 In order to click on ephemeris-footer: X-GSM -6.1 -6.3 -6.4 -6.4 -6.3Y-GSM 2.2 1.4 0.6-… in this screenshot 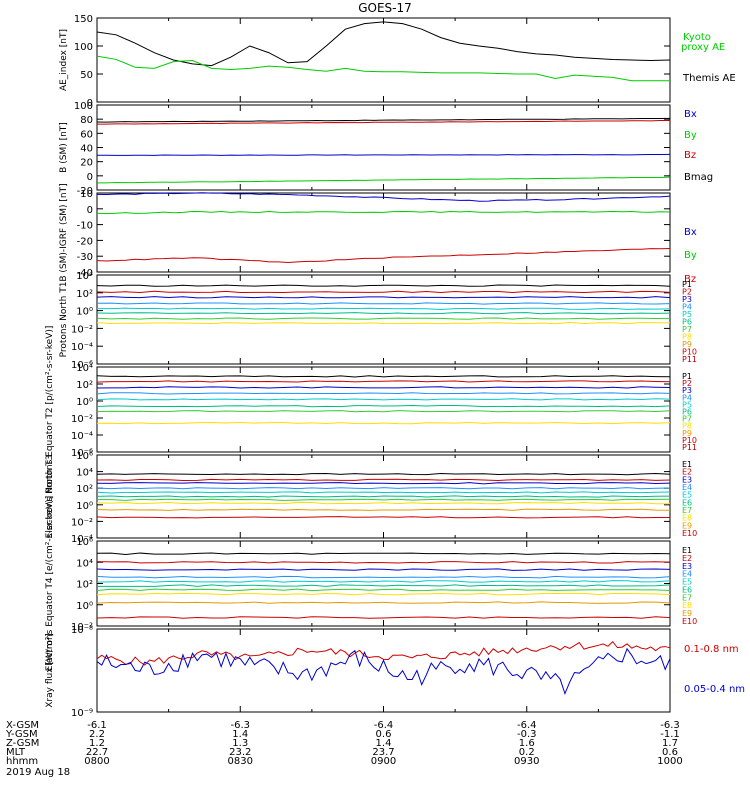, I will do `click(344, 749)`.